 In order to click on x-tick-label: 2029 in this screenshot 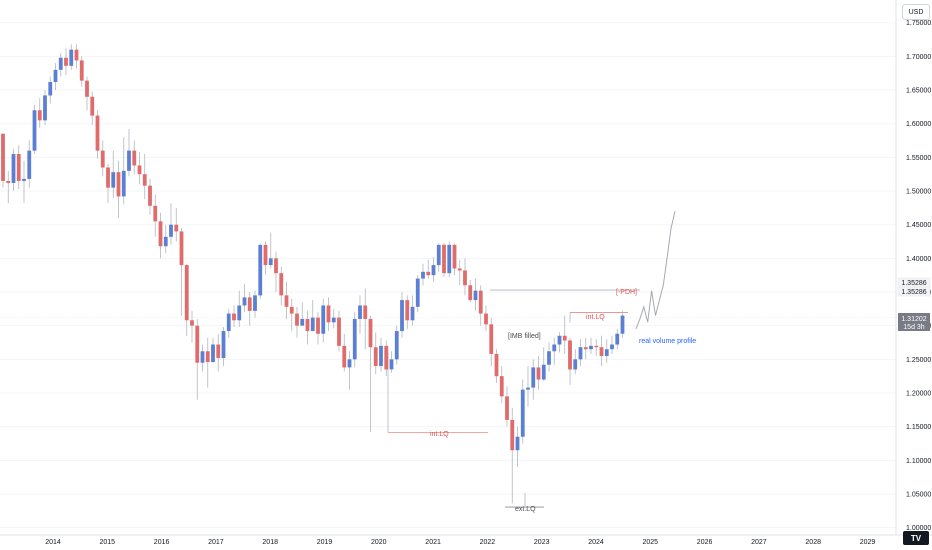, I will do `click(868, 542)`.